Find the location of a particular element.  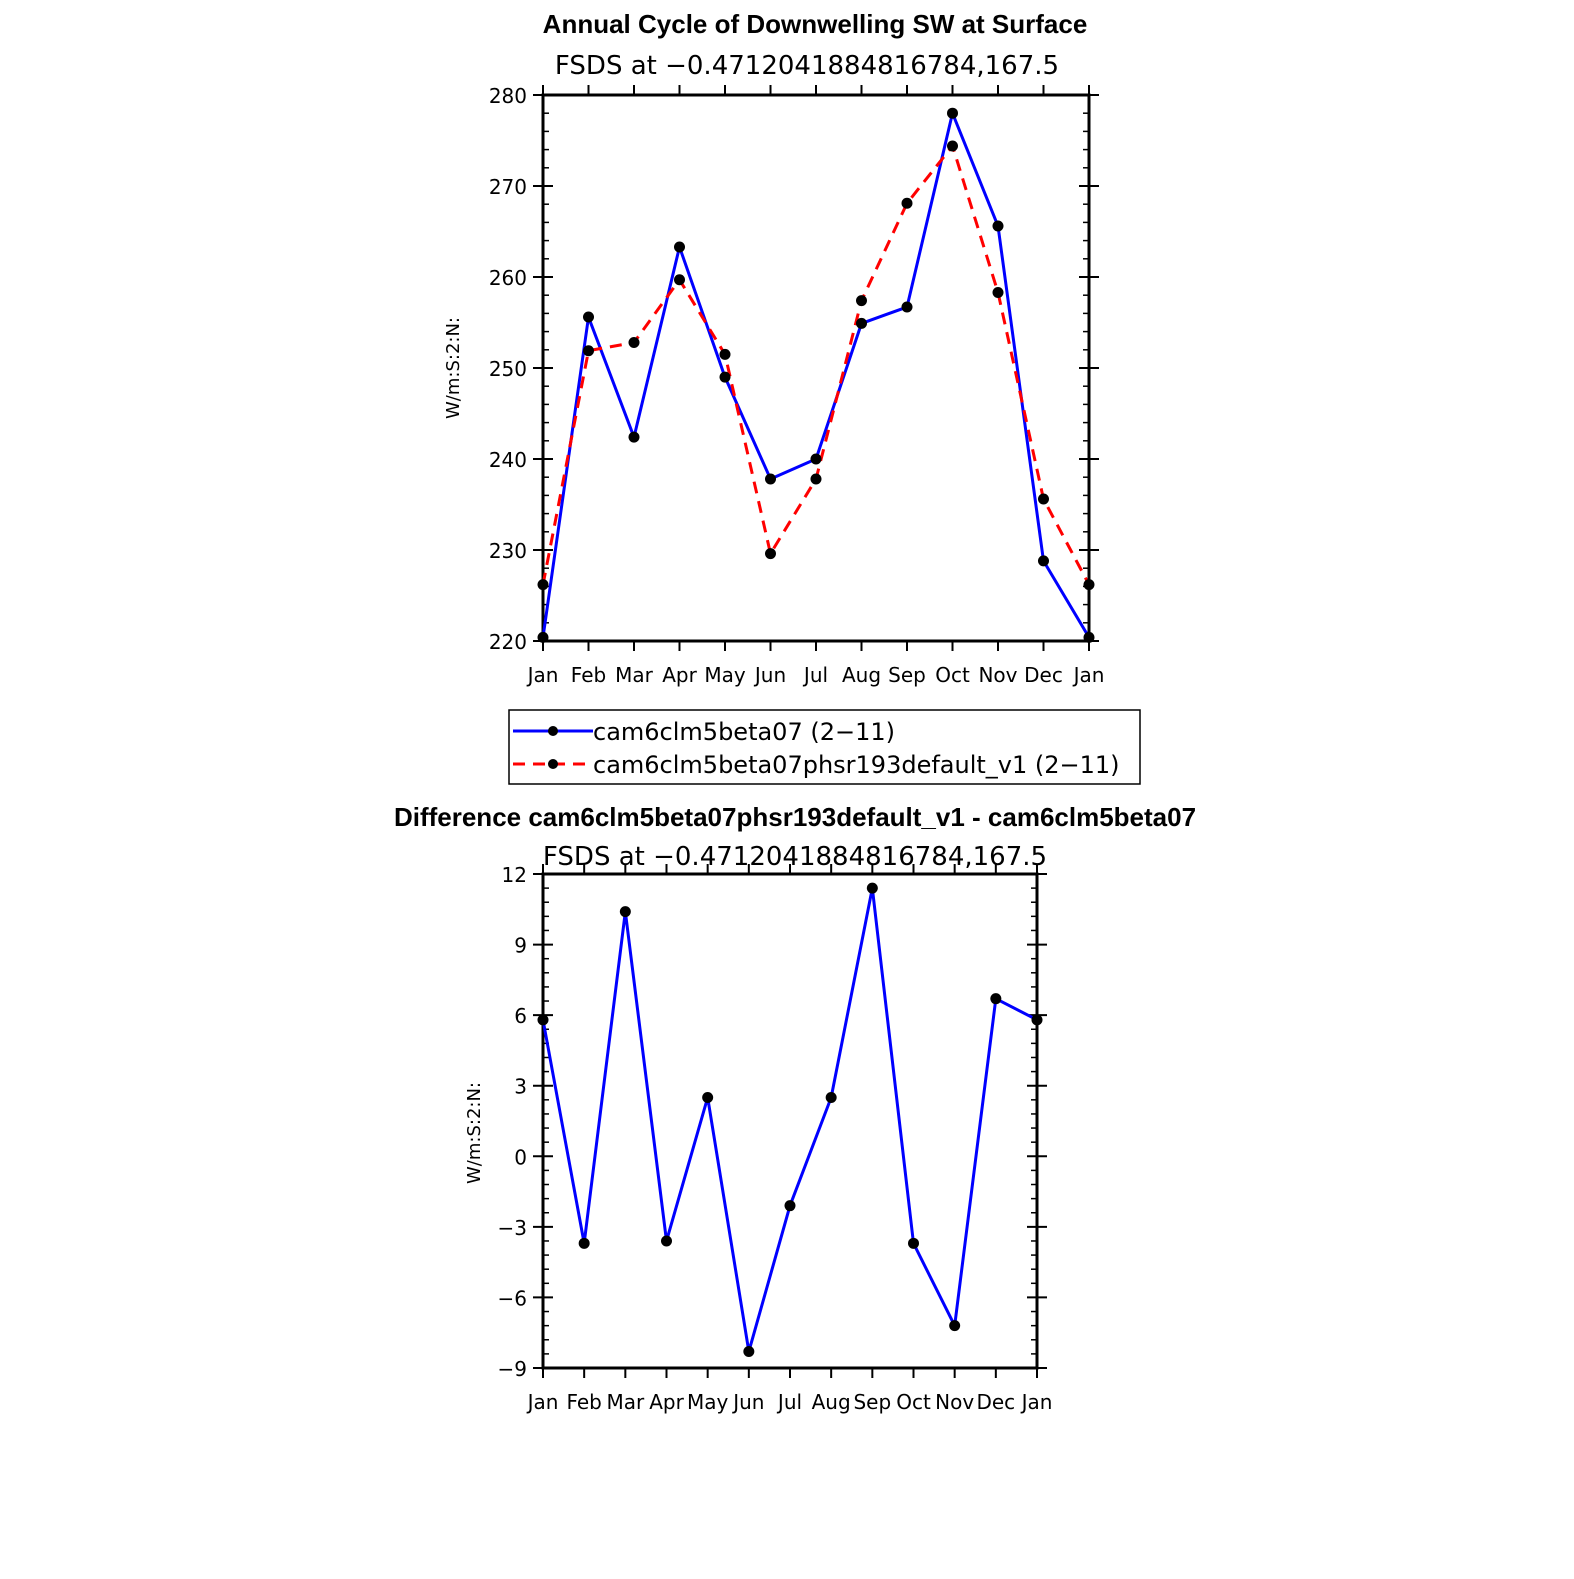

y-tick-label: 3 is located at coordinates (520, 1087).